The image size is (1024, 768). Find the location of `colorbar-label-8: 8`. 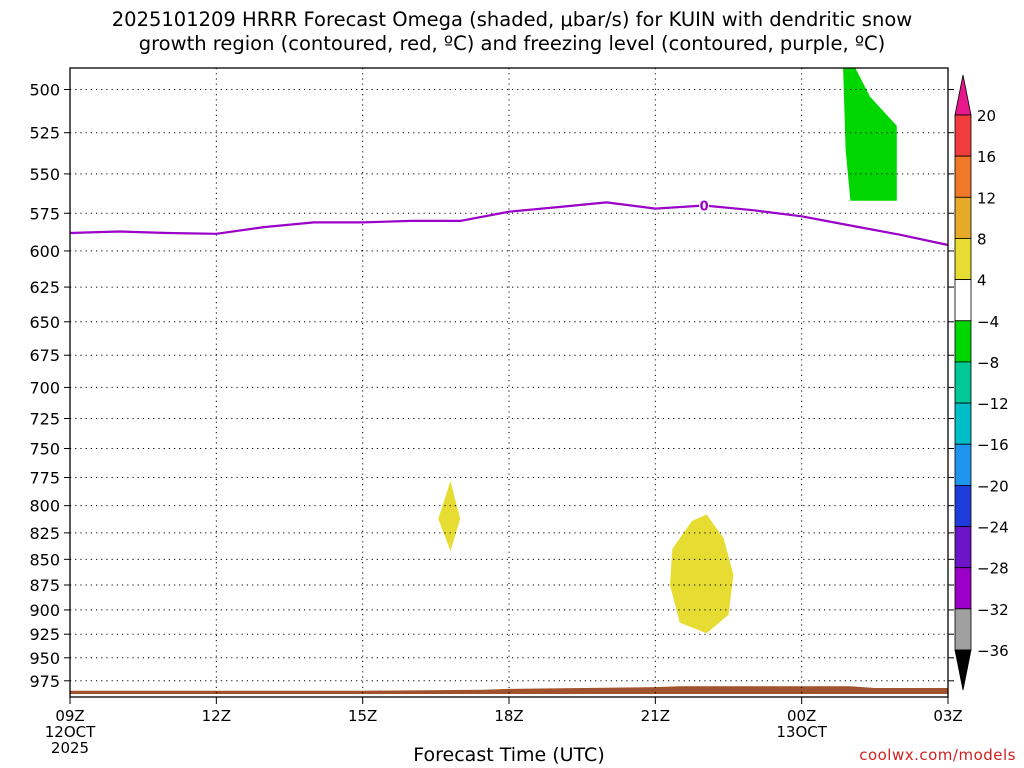

colorbar-label-8: 8 is located at coordinates (982, 239).